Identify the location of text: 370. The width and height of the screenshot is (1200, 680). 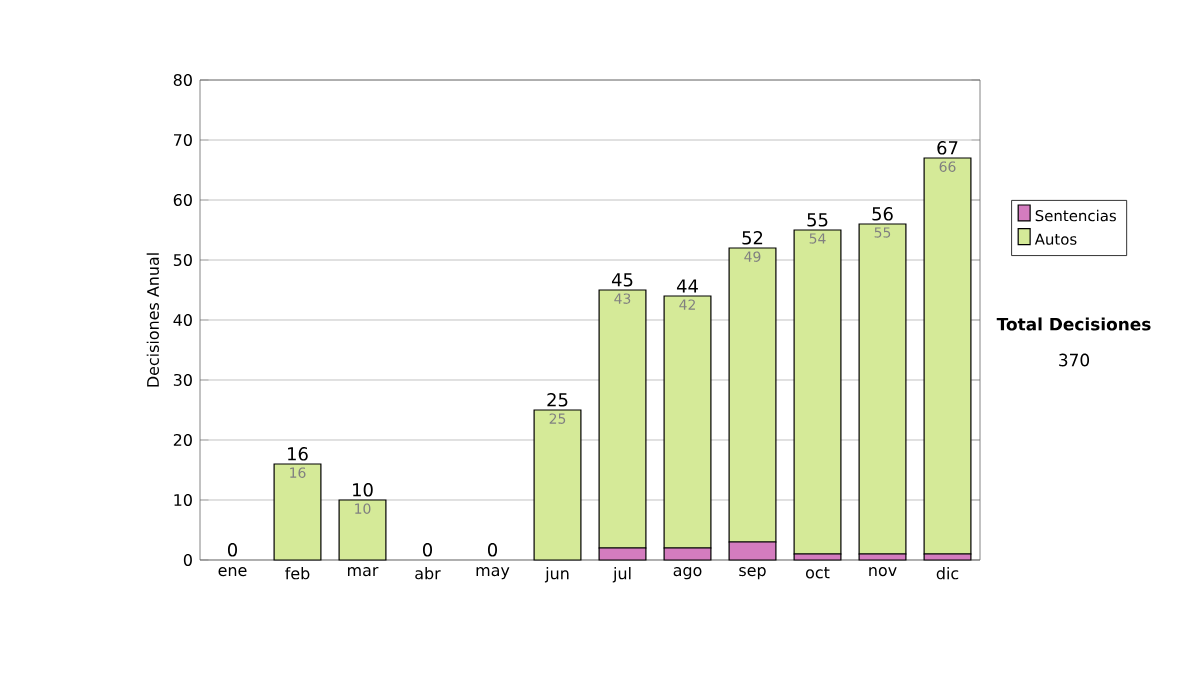
(1074, 360).